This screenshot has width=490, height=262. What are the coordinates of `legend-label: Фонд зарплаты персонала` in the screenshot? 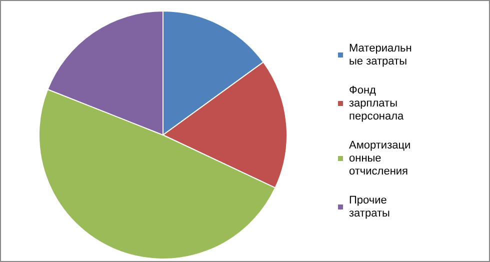 It's located at (377, 103).